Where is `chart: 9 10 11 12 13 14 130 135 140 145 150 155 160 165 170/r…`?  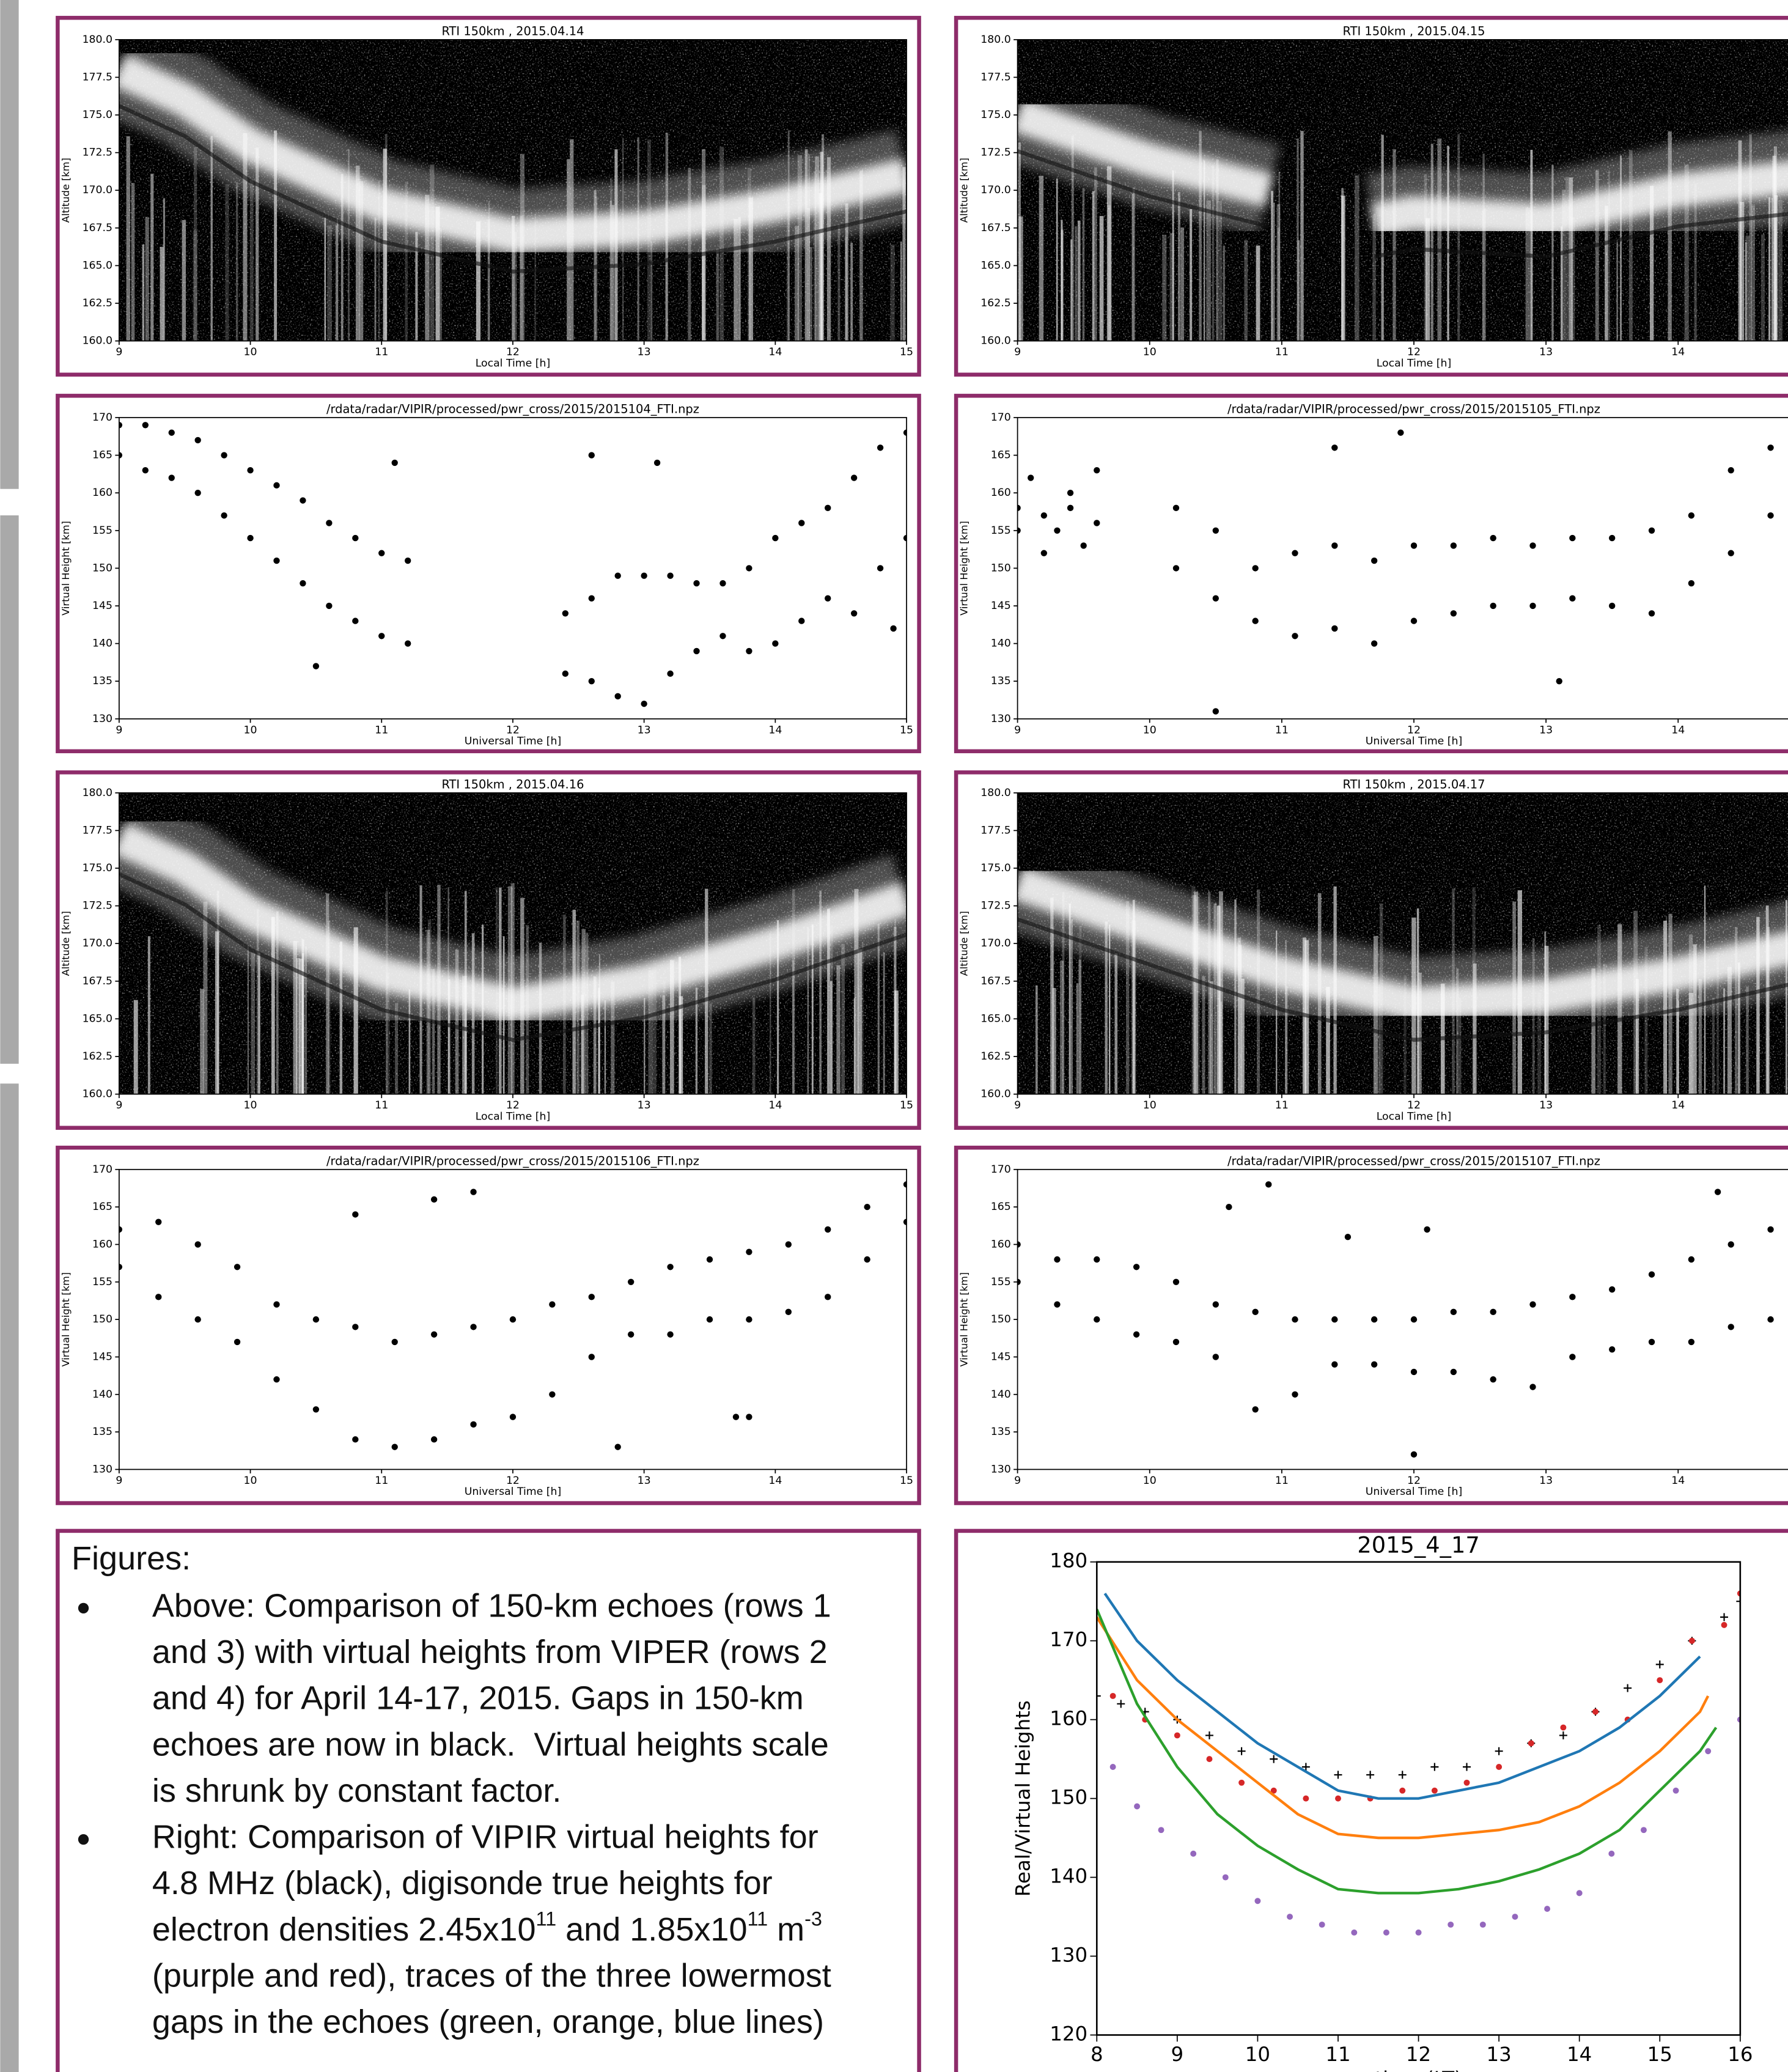
chart: 9 10 11 12 13 14 130 135 140 145 150 155 160 165 170/r… is located at coordinates (1371, 1325).